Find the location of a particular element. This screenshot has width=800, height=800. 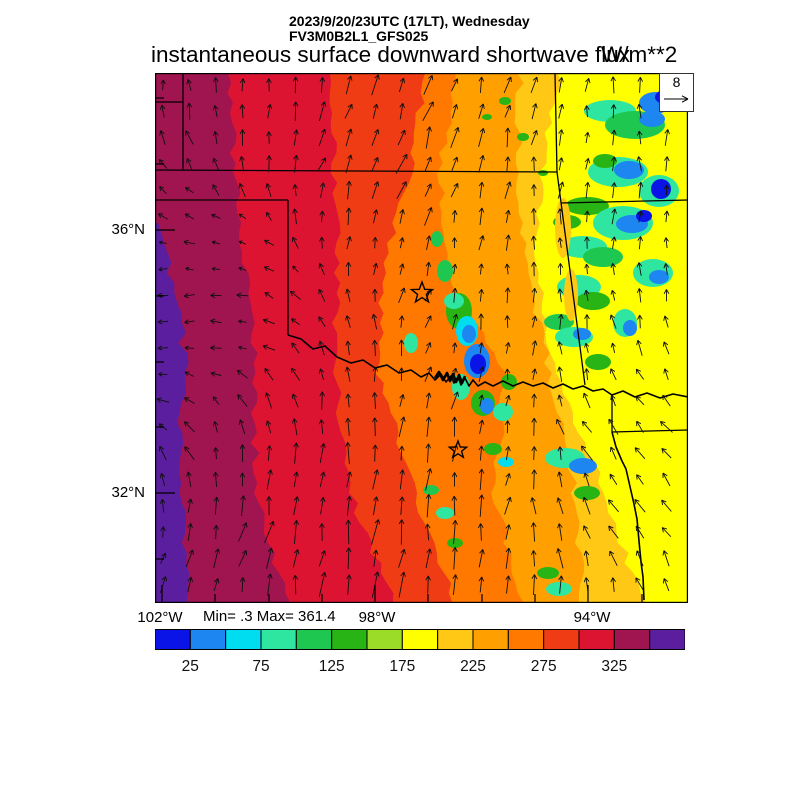

river-sabine-river is located at coordinates (628, 516).